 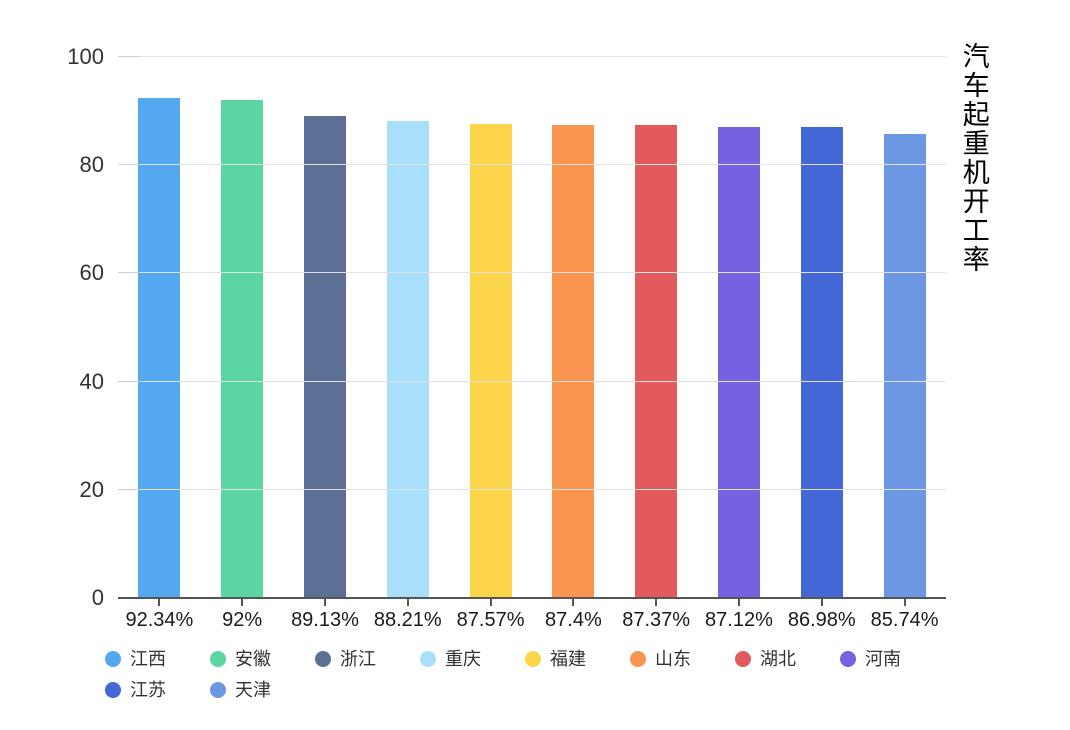 I want to click on bar-安徽, so click(x=242, y=349).